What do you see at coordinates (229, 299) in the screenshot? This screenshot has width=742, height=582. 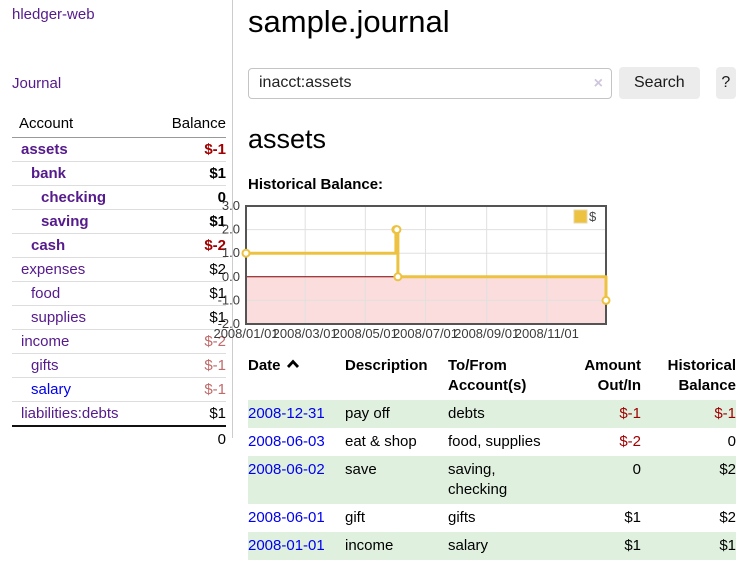 I see `y-axis-tick-label: -1.0` at bounding box center [229, 299].